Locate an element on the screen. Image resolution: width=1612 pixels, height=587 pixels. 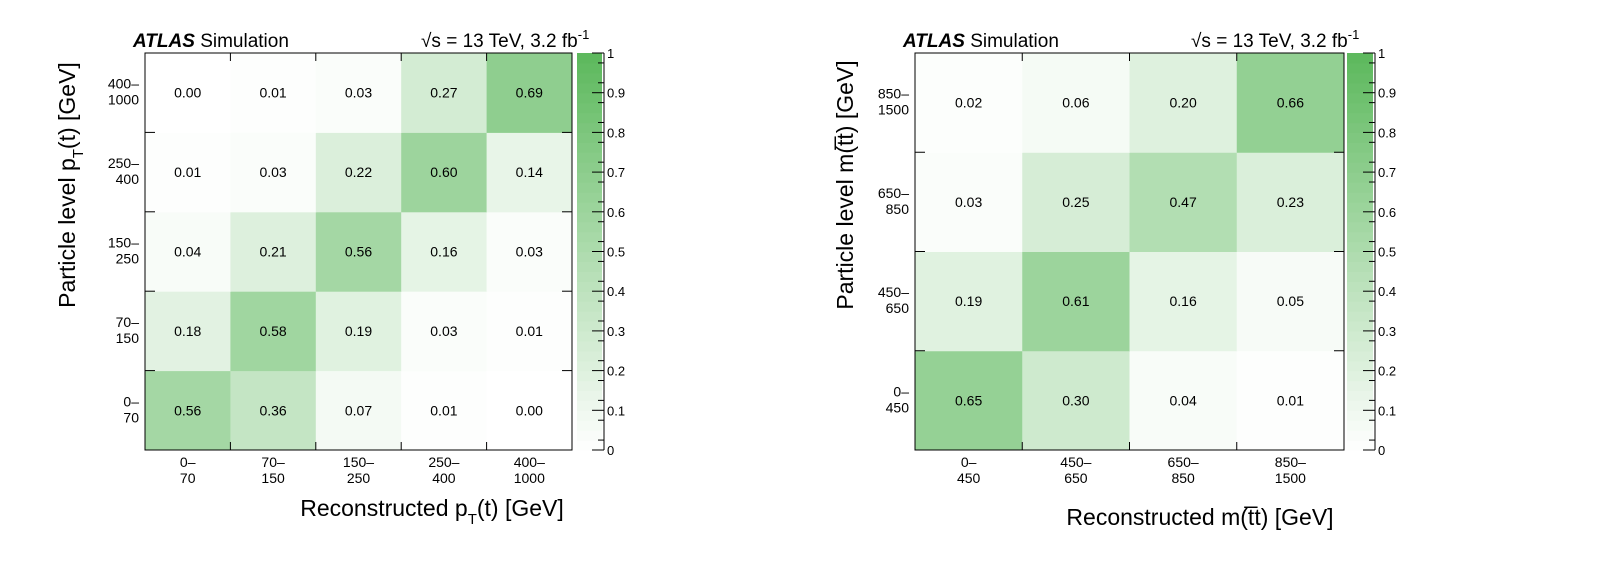
x-axis-title: Reconstructed pT(t) [GeV] is located at coordinates (432, 511).